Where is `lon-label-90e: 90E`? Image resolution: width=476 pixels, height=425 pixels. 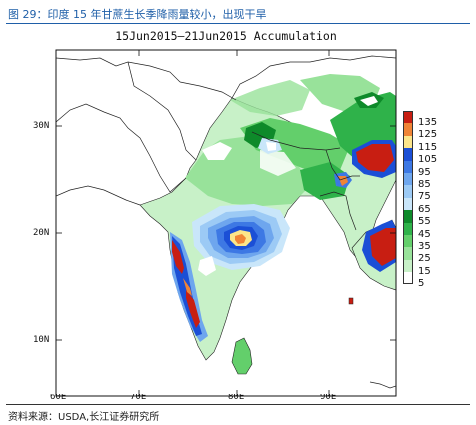 lon-label-90e: 90E is located at coordinates (328, 398).